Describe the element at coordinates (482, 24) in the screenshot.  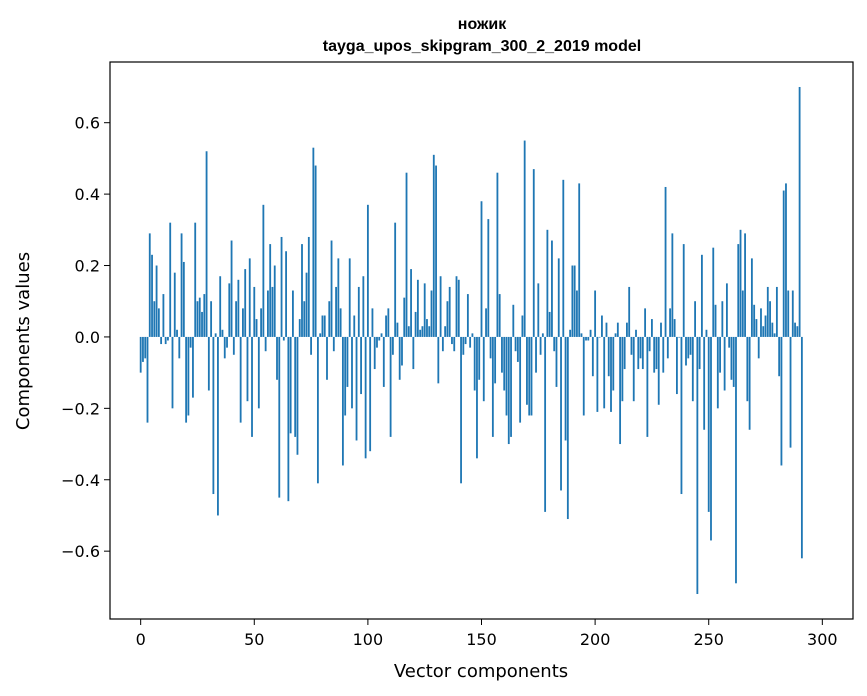
I see `chart-title: ножик` at that location.